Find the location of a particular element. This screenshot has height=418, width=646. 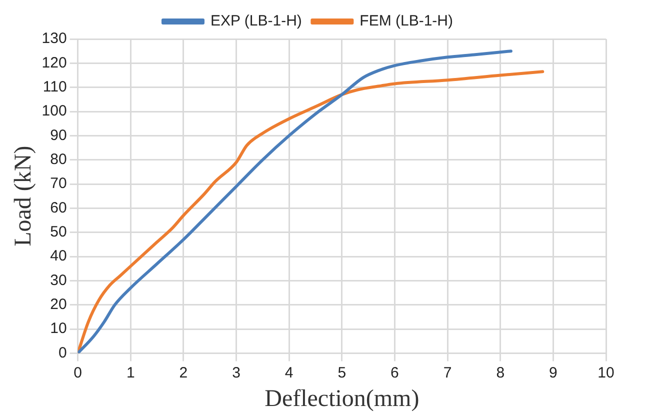

y-tick-label: 80 is located at coordinates (58, 159).